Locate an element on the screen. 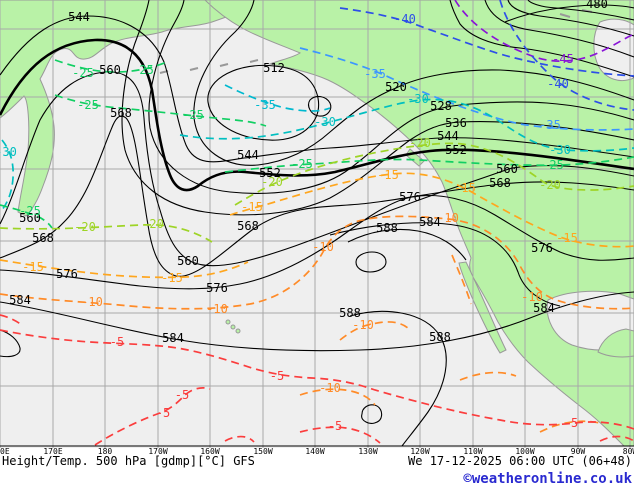  longitude-tick: 170W is located at coordinates (158, 451).